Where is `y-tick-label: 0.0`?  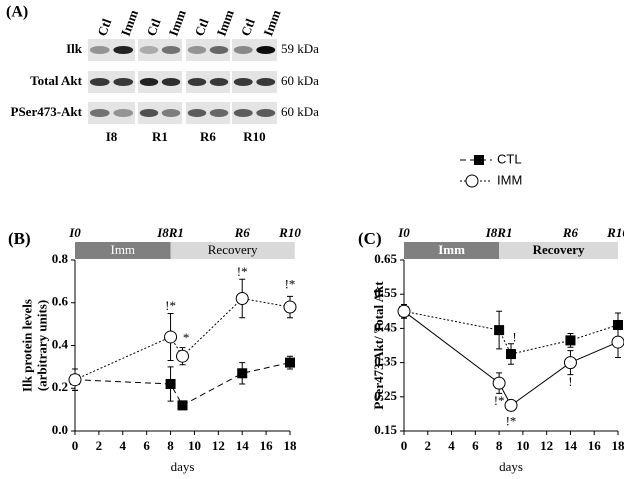
y-tick-label: 0.0 is located at coordinates (60, 429).